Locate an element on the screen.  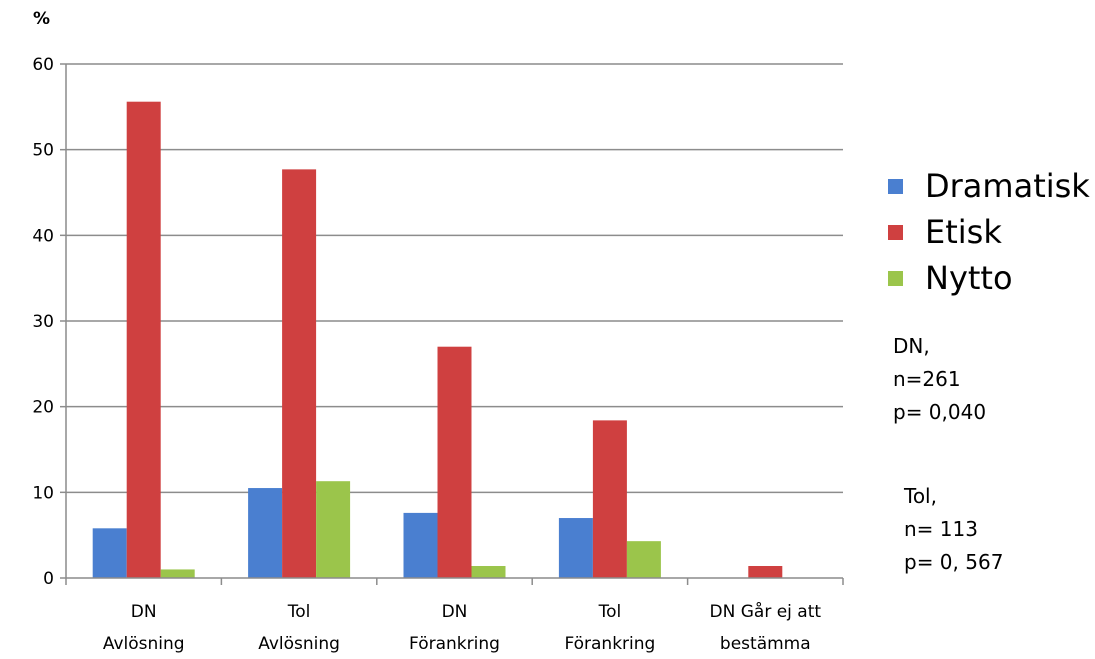
note-dn-line: n=261 is located at coordinates (927, 379).